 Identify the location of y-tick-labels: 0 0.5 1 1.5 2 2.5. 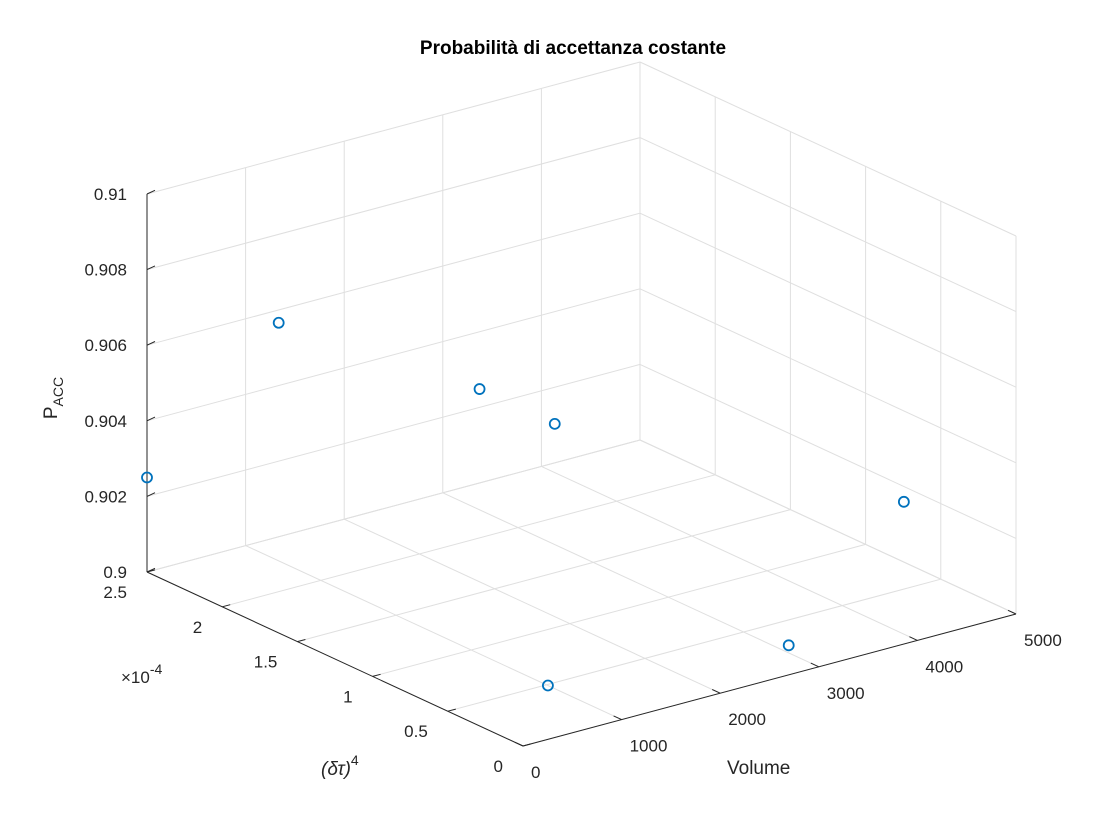
(303, 679).